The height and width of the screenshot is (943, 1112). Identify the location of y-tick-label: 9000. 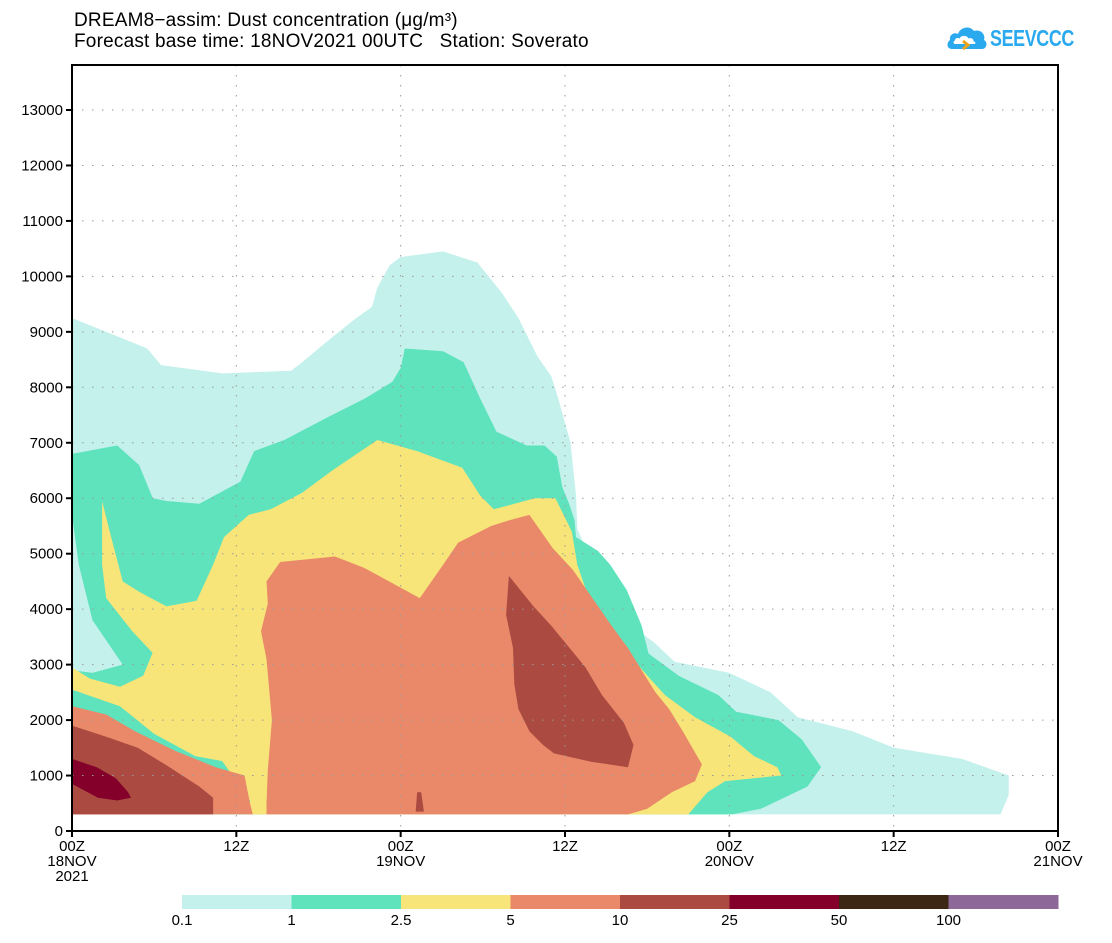
(46, 332).